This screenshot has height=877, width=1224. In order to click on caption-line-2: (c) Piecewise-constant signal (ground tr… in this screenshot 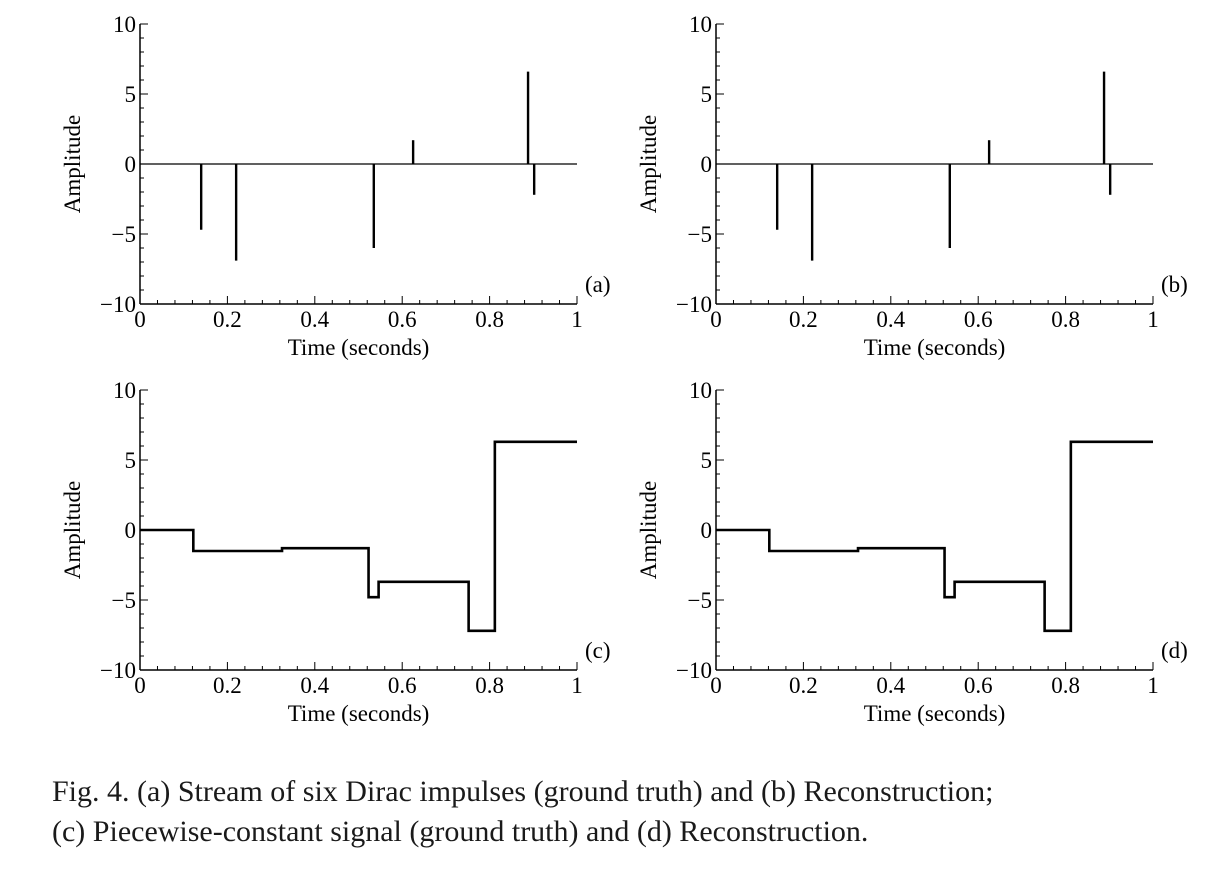, I will do `click(460, 831)`.